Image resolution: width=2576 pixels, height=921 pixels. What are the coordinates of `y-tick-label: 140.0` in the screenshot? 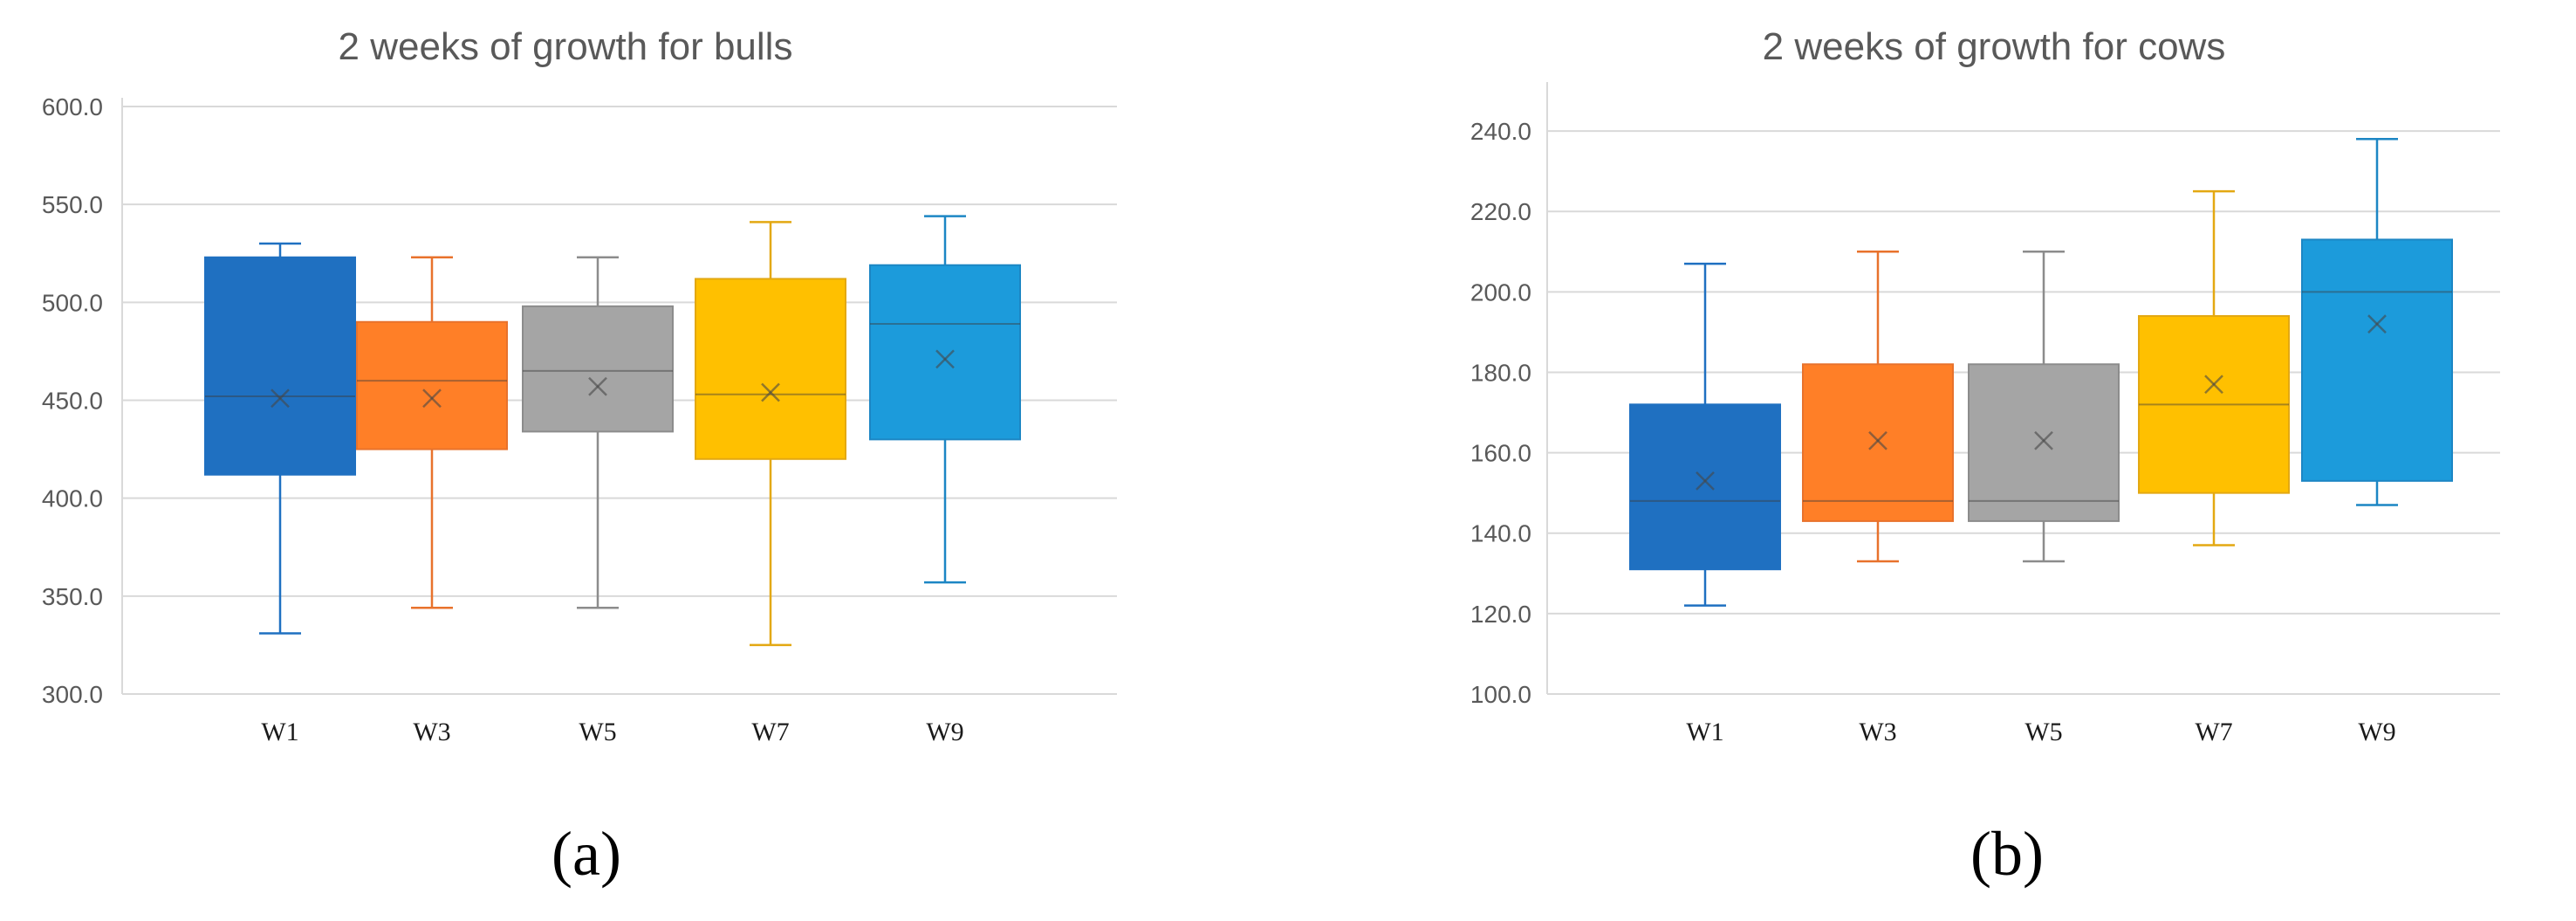 It's located at (1500, 533).